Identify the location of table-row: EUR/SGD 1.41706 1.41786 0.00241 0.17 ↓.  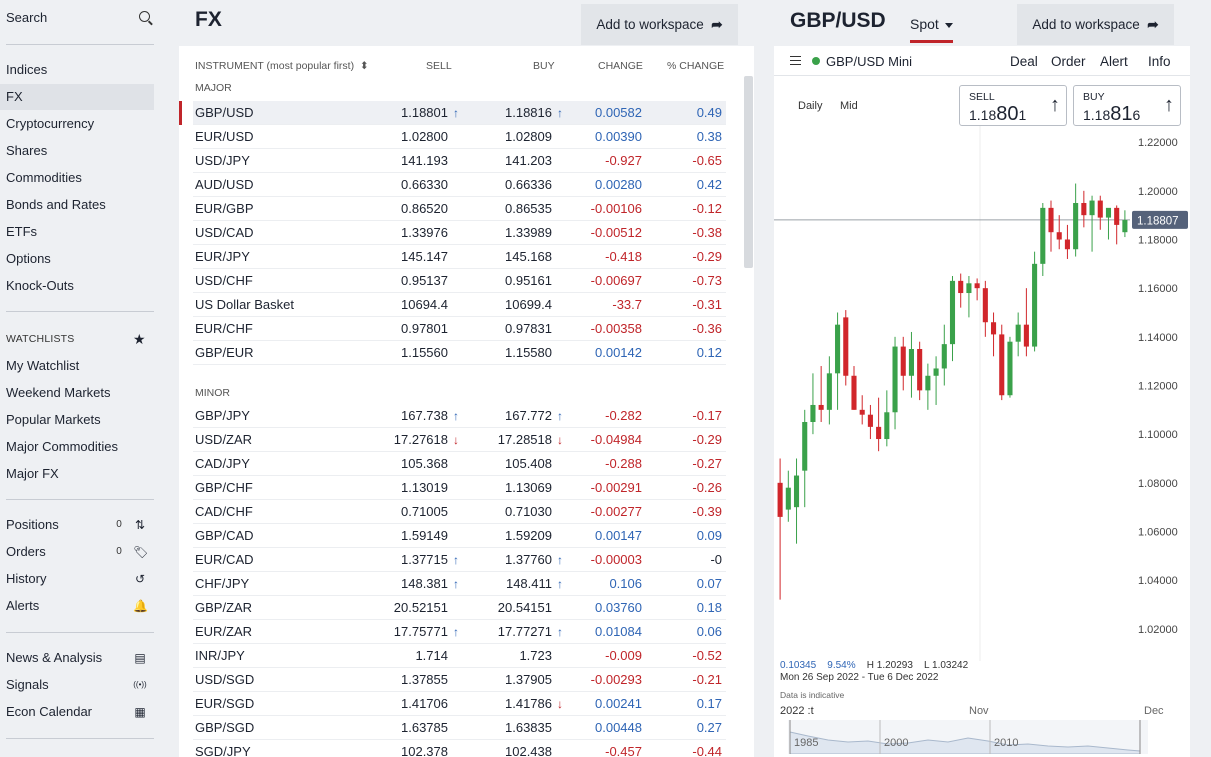
(459, 704).